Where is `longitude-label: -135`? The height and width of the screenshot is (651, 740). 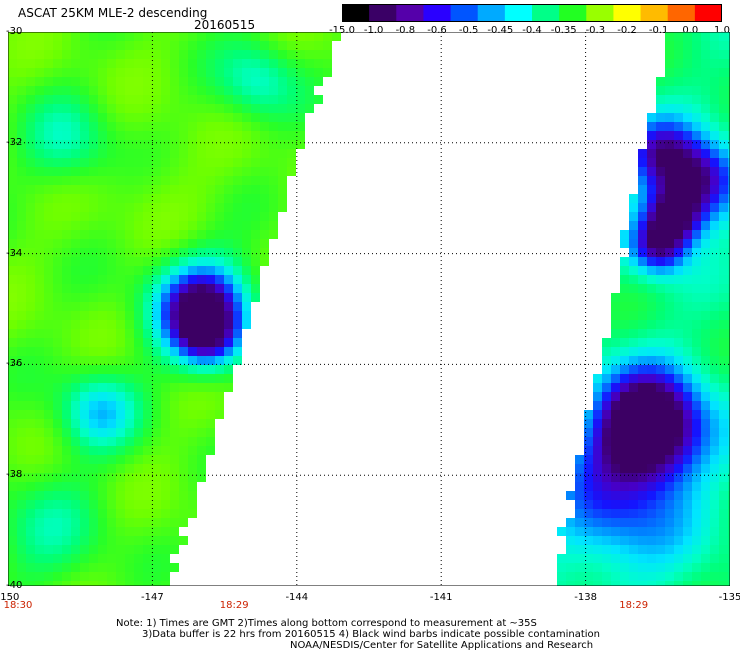 longitude-label: -135 is located at coordinates (729, 597).